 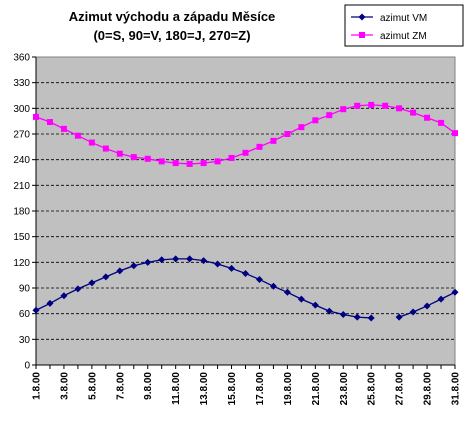 I want to click on chart-title: Azimut východu a západu Měsíce, so click(x=172, y=16).